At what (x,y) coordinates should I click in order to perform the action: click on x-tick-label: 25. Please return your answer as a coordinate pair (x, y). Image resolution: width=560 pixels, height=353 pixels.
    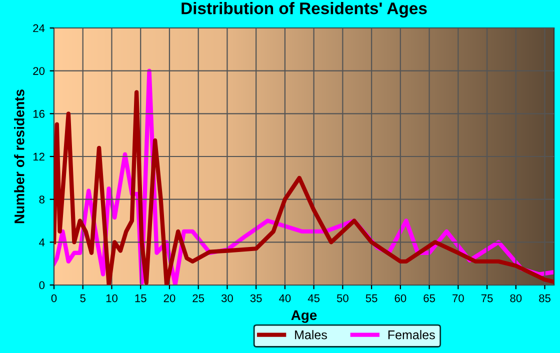
    Looking at the image, I should click on (198, 298).